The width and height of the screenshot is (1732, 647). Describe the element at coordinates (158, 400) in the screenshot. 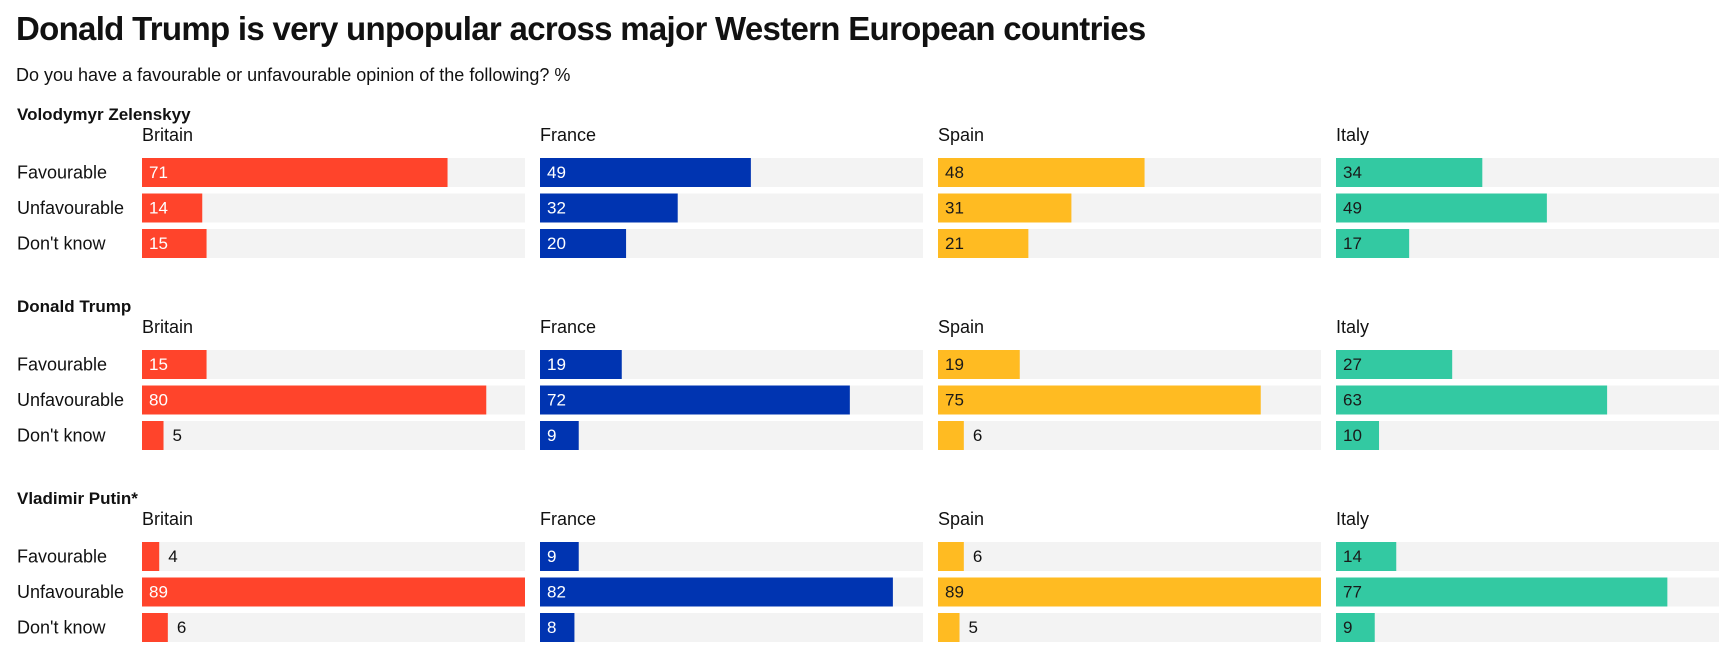

I see `value-label-donald-trump-britain-unfavourable: 80` at that location.